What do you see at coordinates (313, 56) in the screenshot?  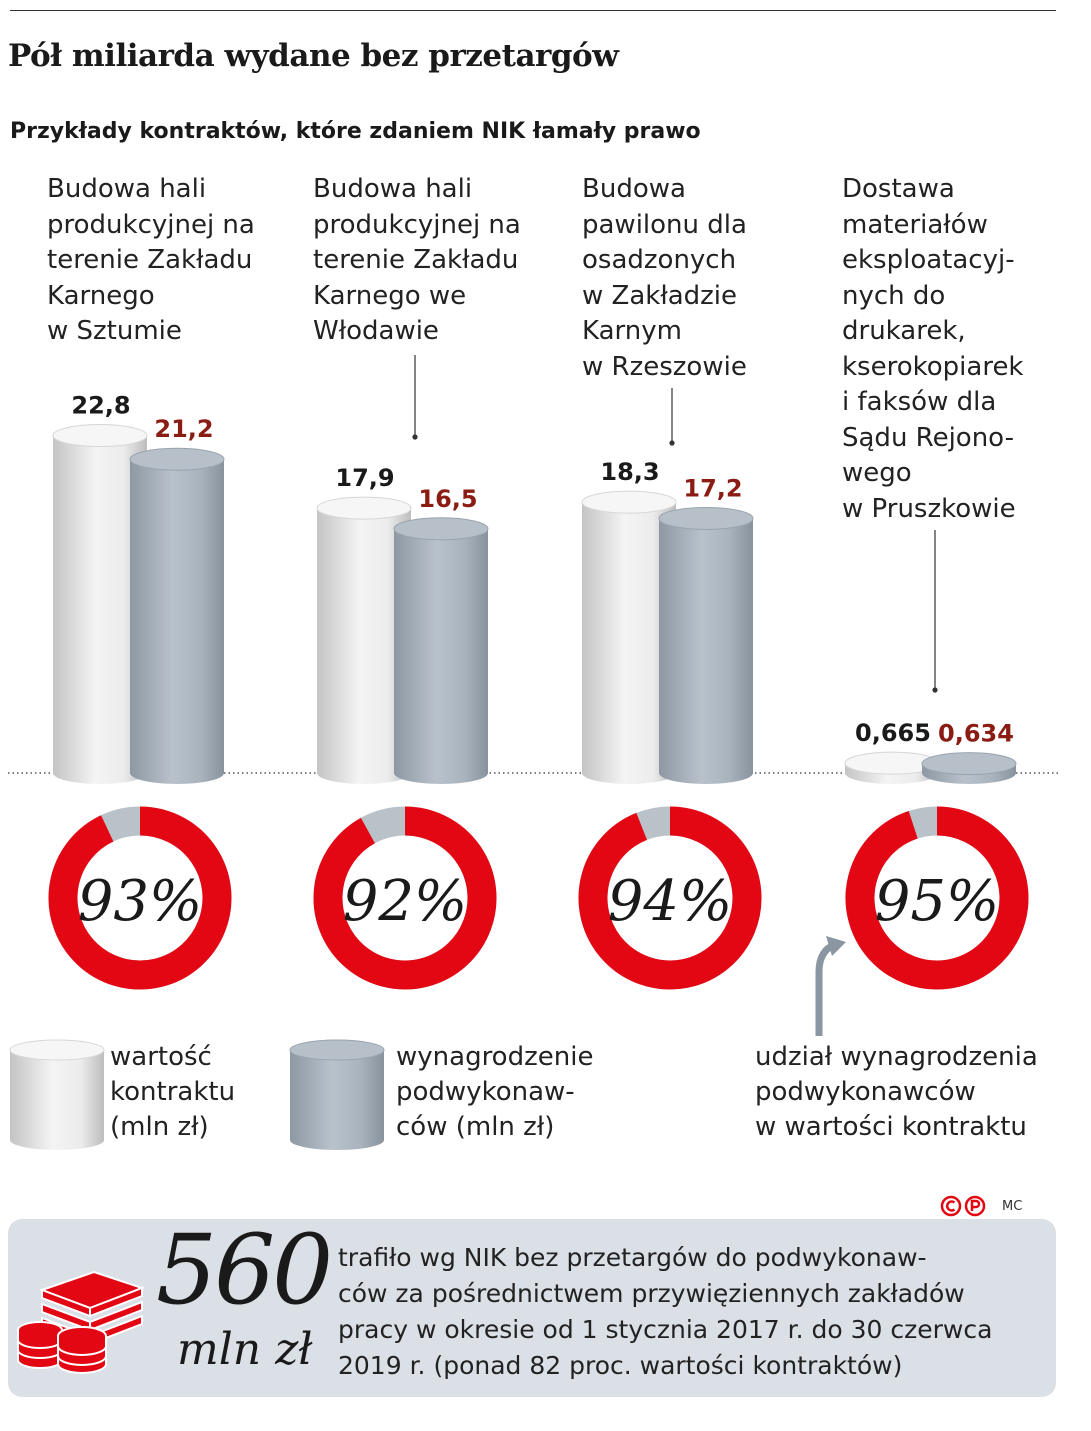 I see `page-title: Pół miliarda wydane bez przetargów` at bounding box center [313, 56].